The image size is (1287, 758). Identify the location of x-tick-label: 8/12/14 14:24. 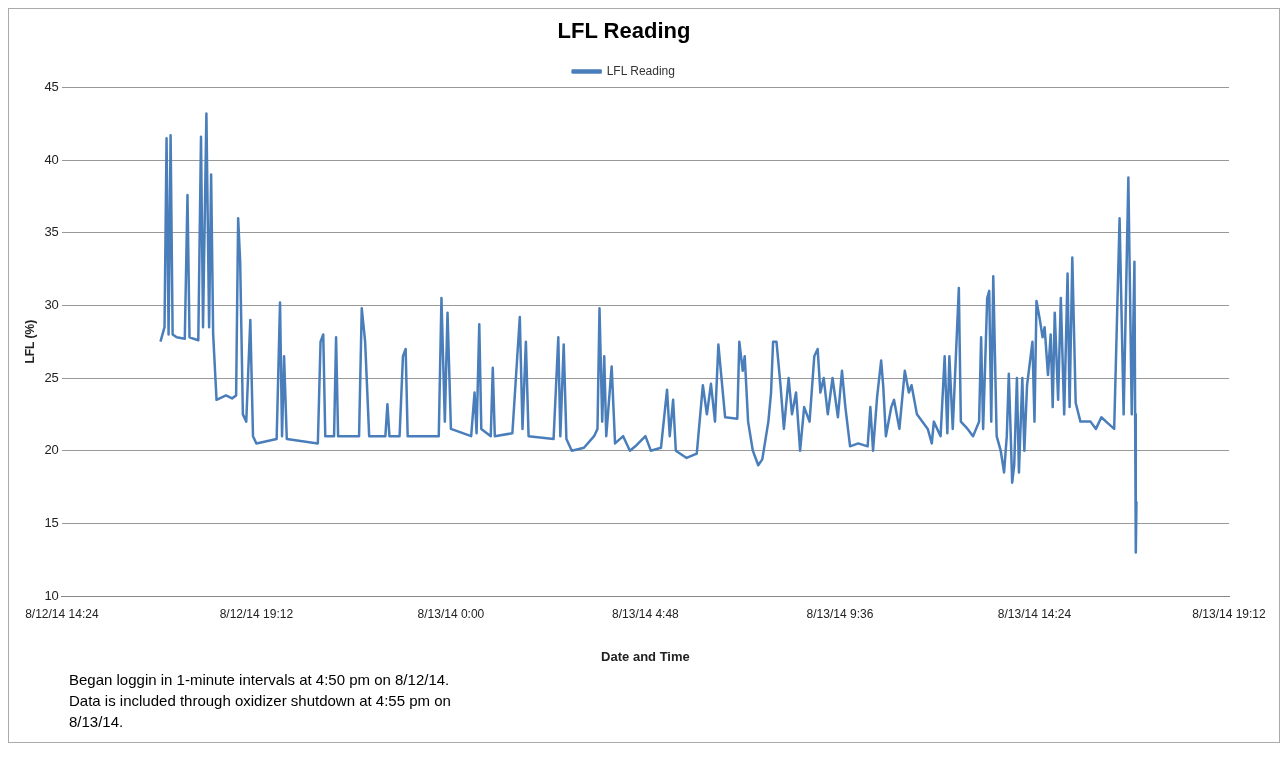
(62, 613).